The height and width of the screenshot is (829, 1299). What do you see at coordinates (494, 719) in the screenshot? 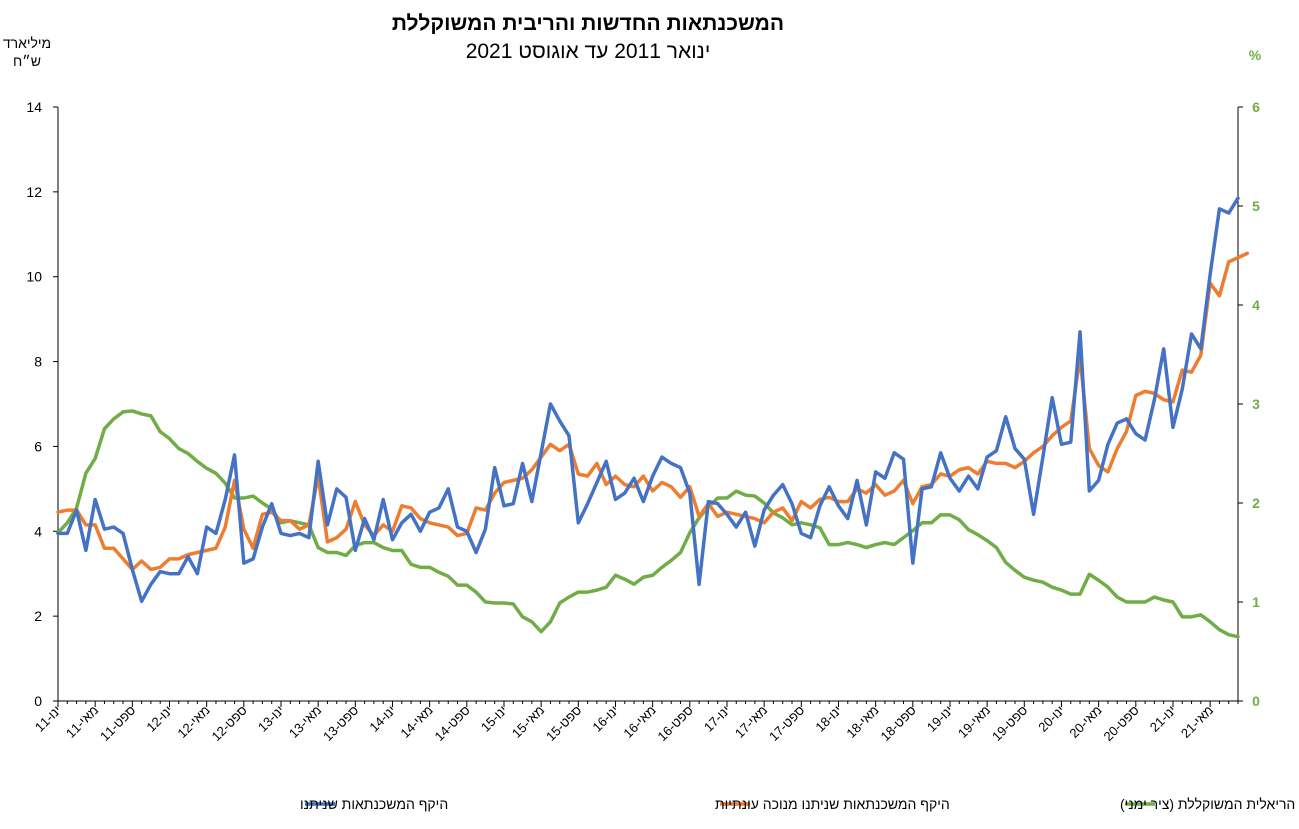
I see `x-tick-label: ינו-15` at bounding box center [494, 719].